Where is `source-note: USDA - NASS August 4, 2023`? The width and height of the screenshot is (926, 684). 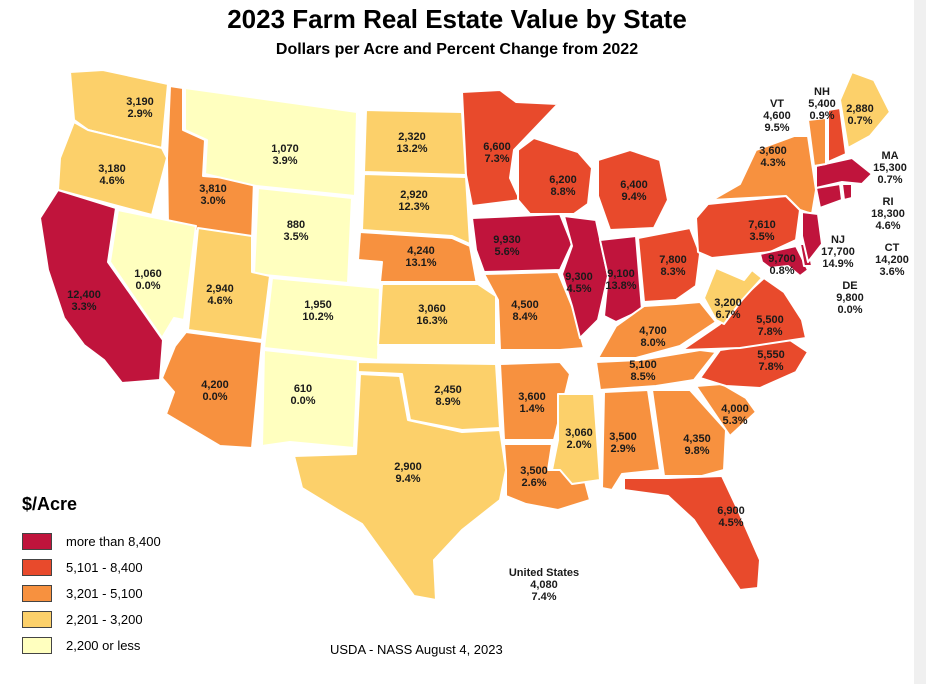 source-note: USDA - NASS August 4, 2023 is located at coordinates (416, 649).